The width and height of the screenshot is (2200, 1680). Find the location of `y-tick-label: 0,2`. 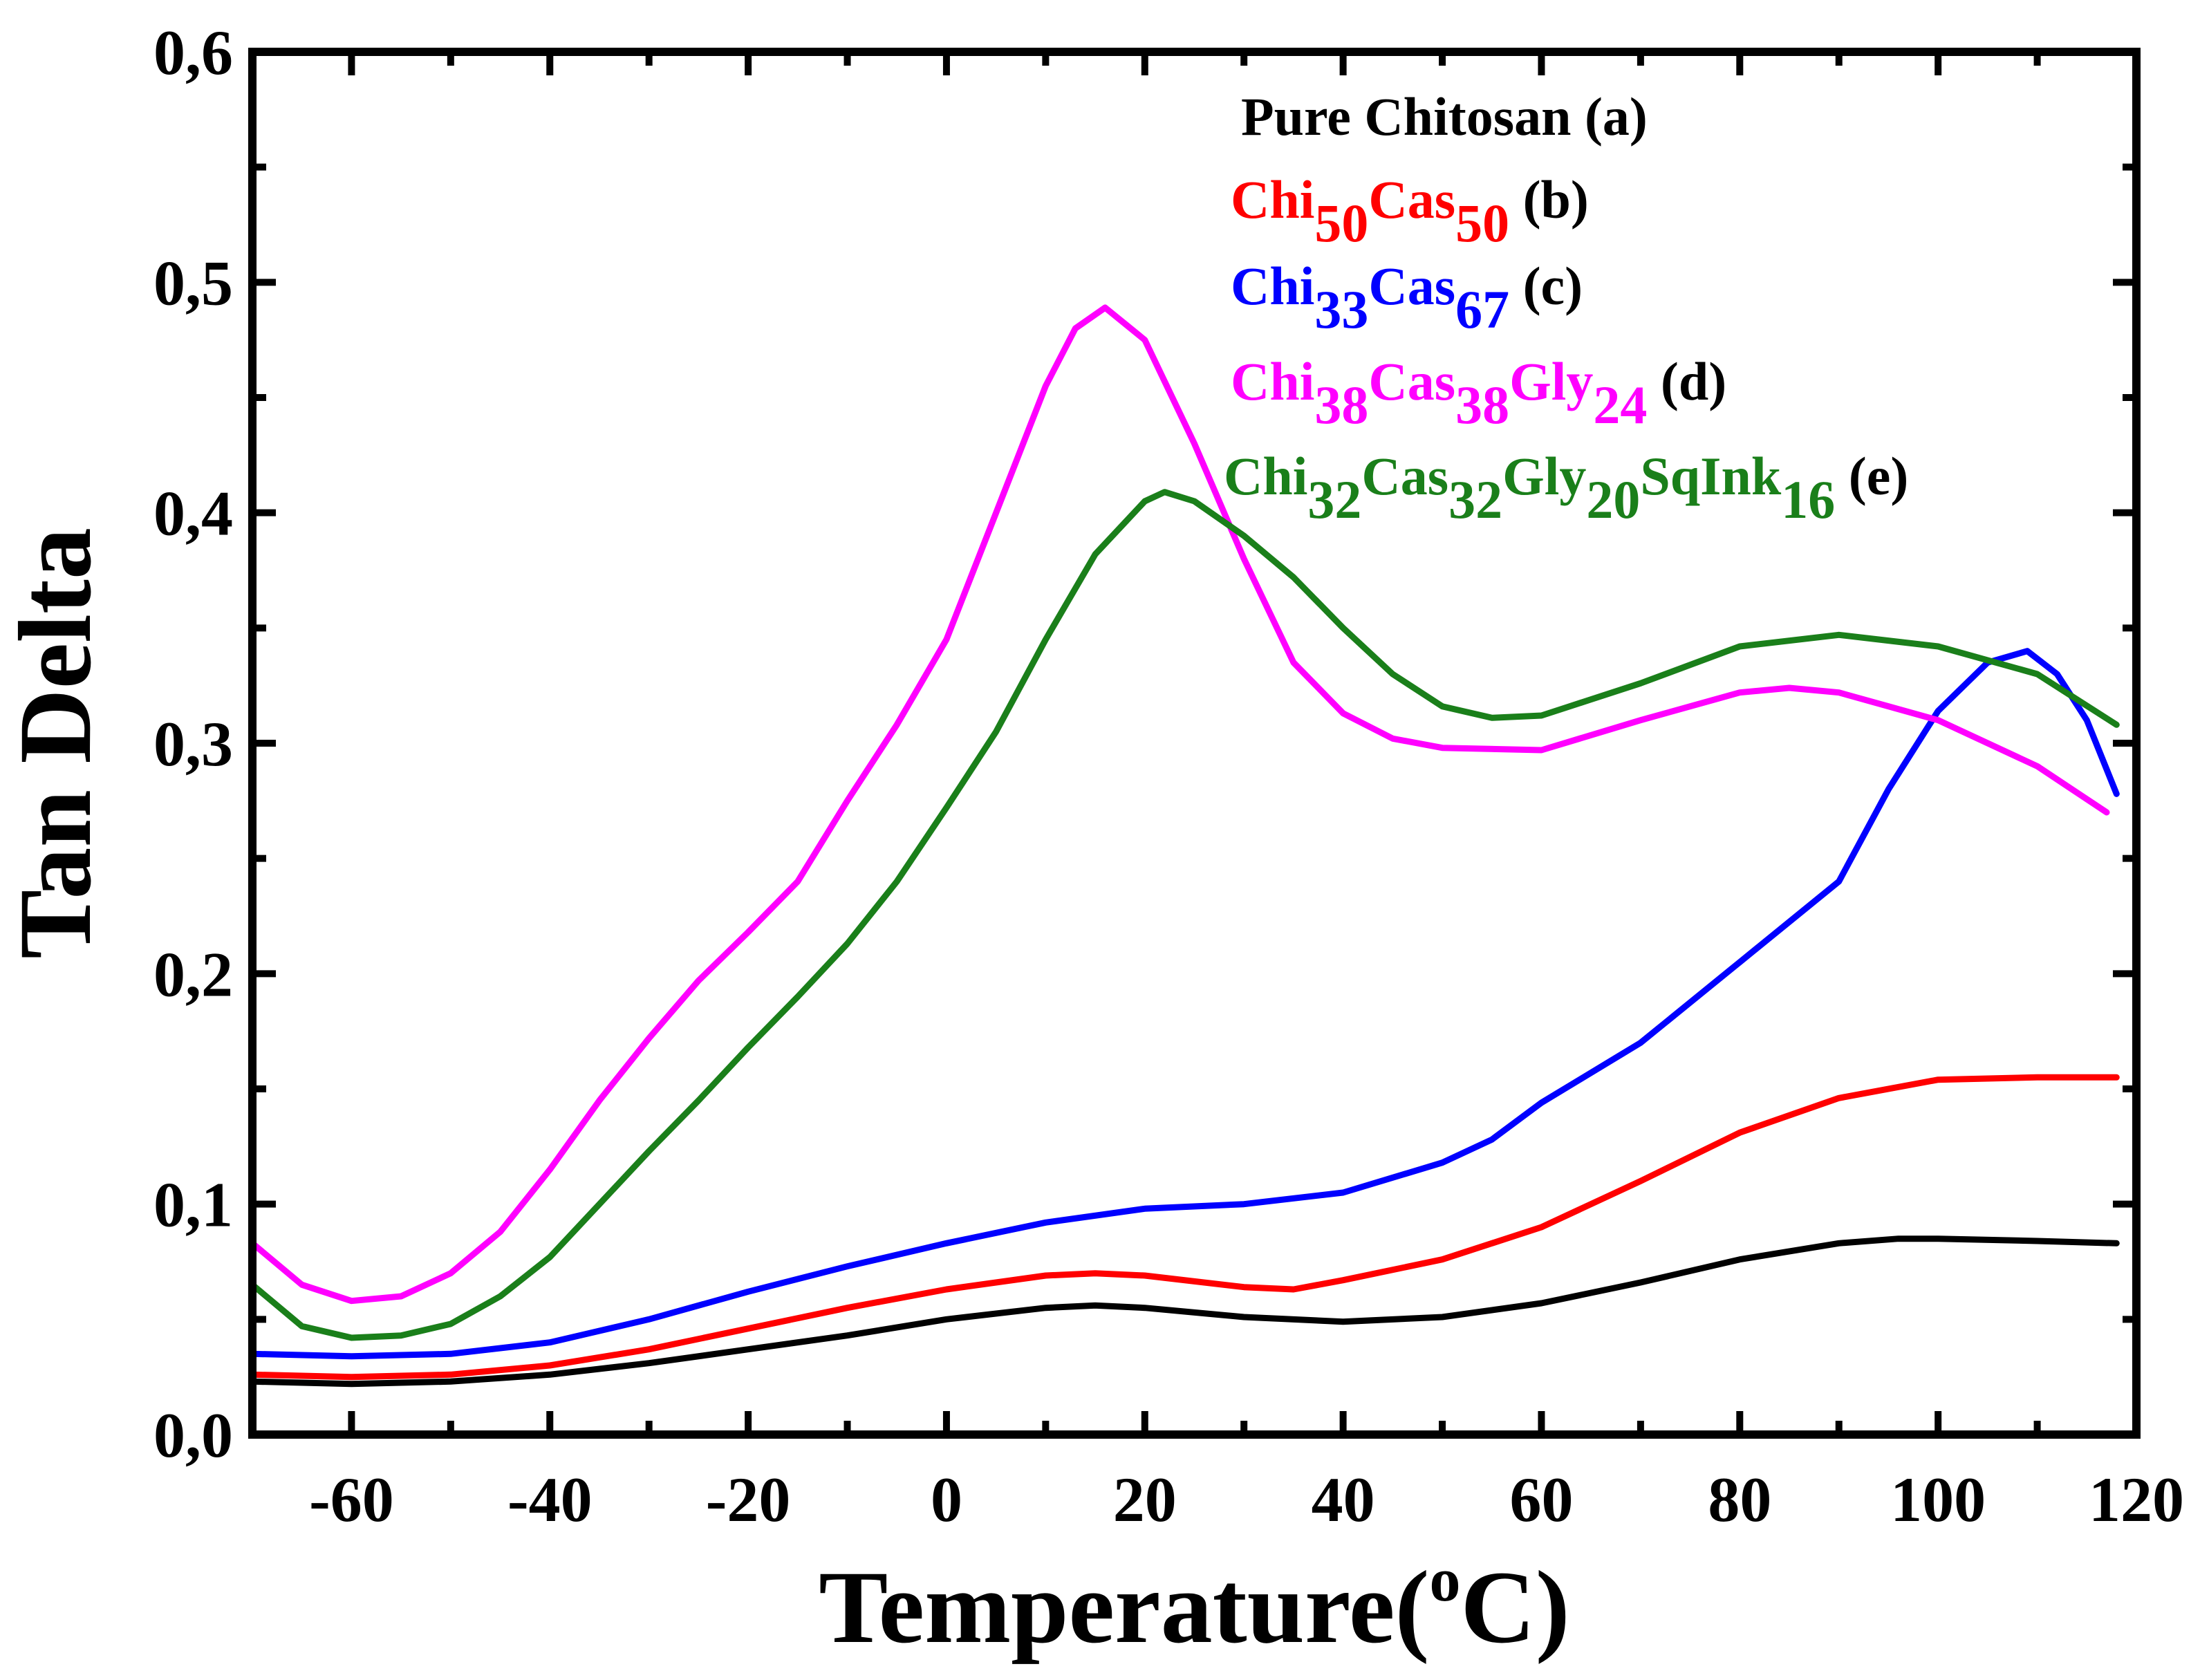

y-tick-label: 0,2 is located at coordinates (193, 974).